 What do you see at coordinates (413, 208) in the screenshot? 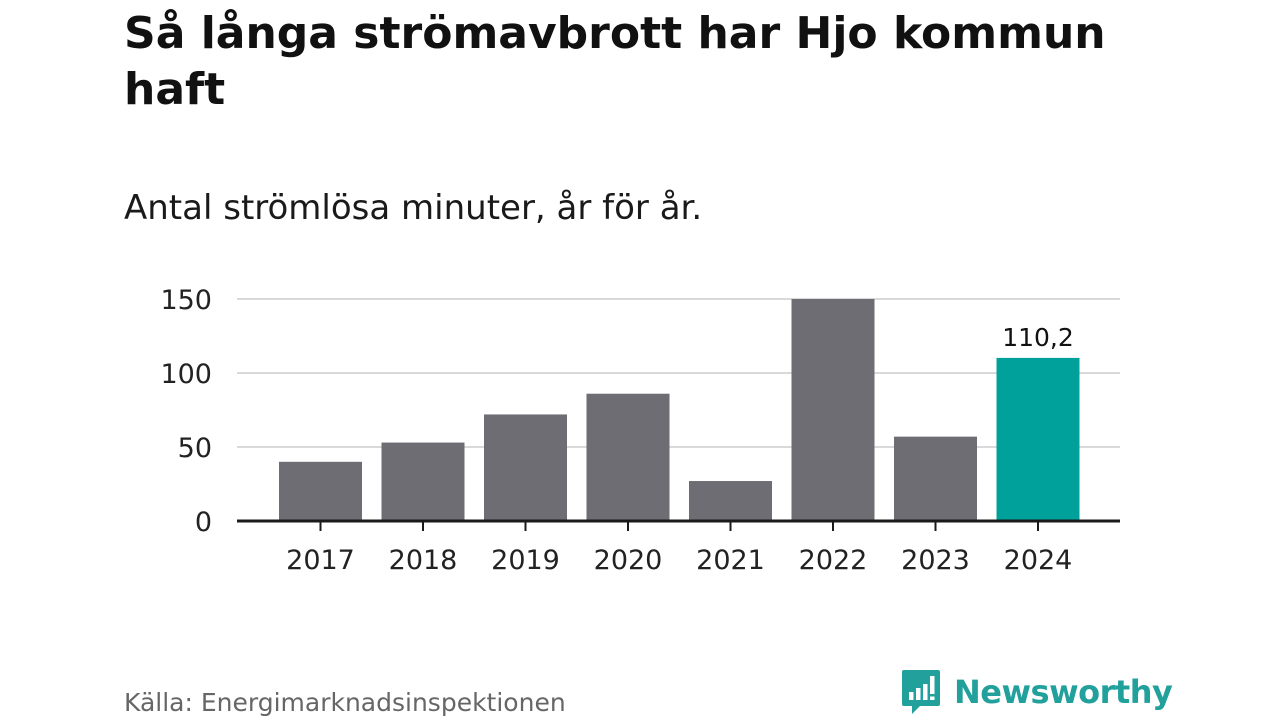
I see `chart-subtitle: Antal strömlösa minuter, år för år.` at bounding box center [413, 208].